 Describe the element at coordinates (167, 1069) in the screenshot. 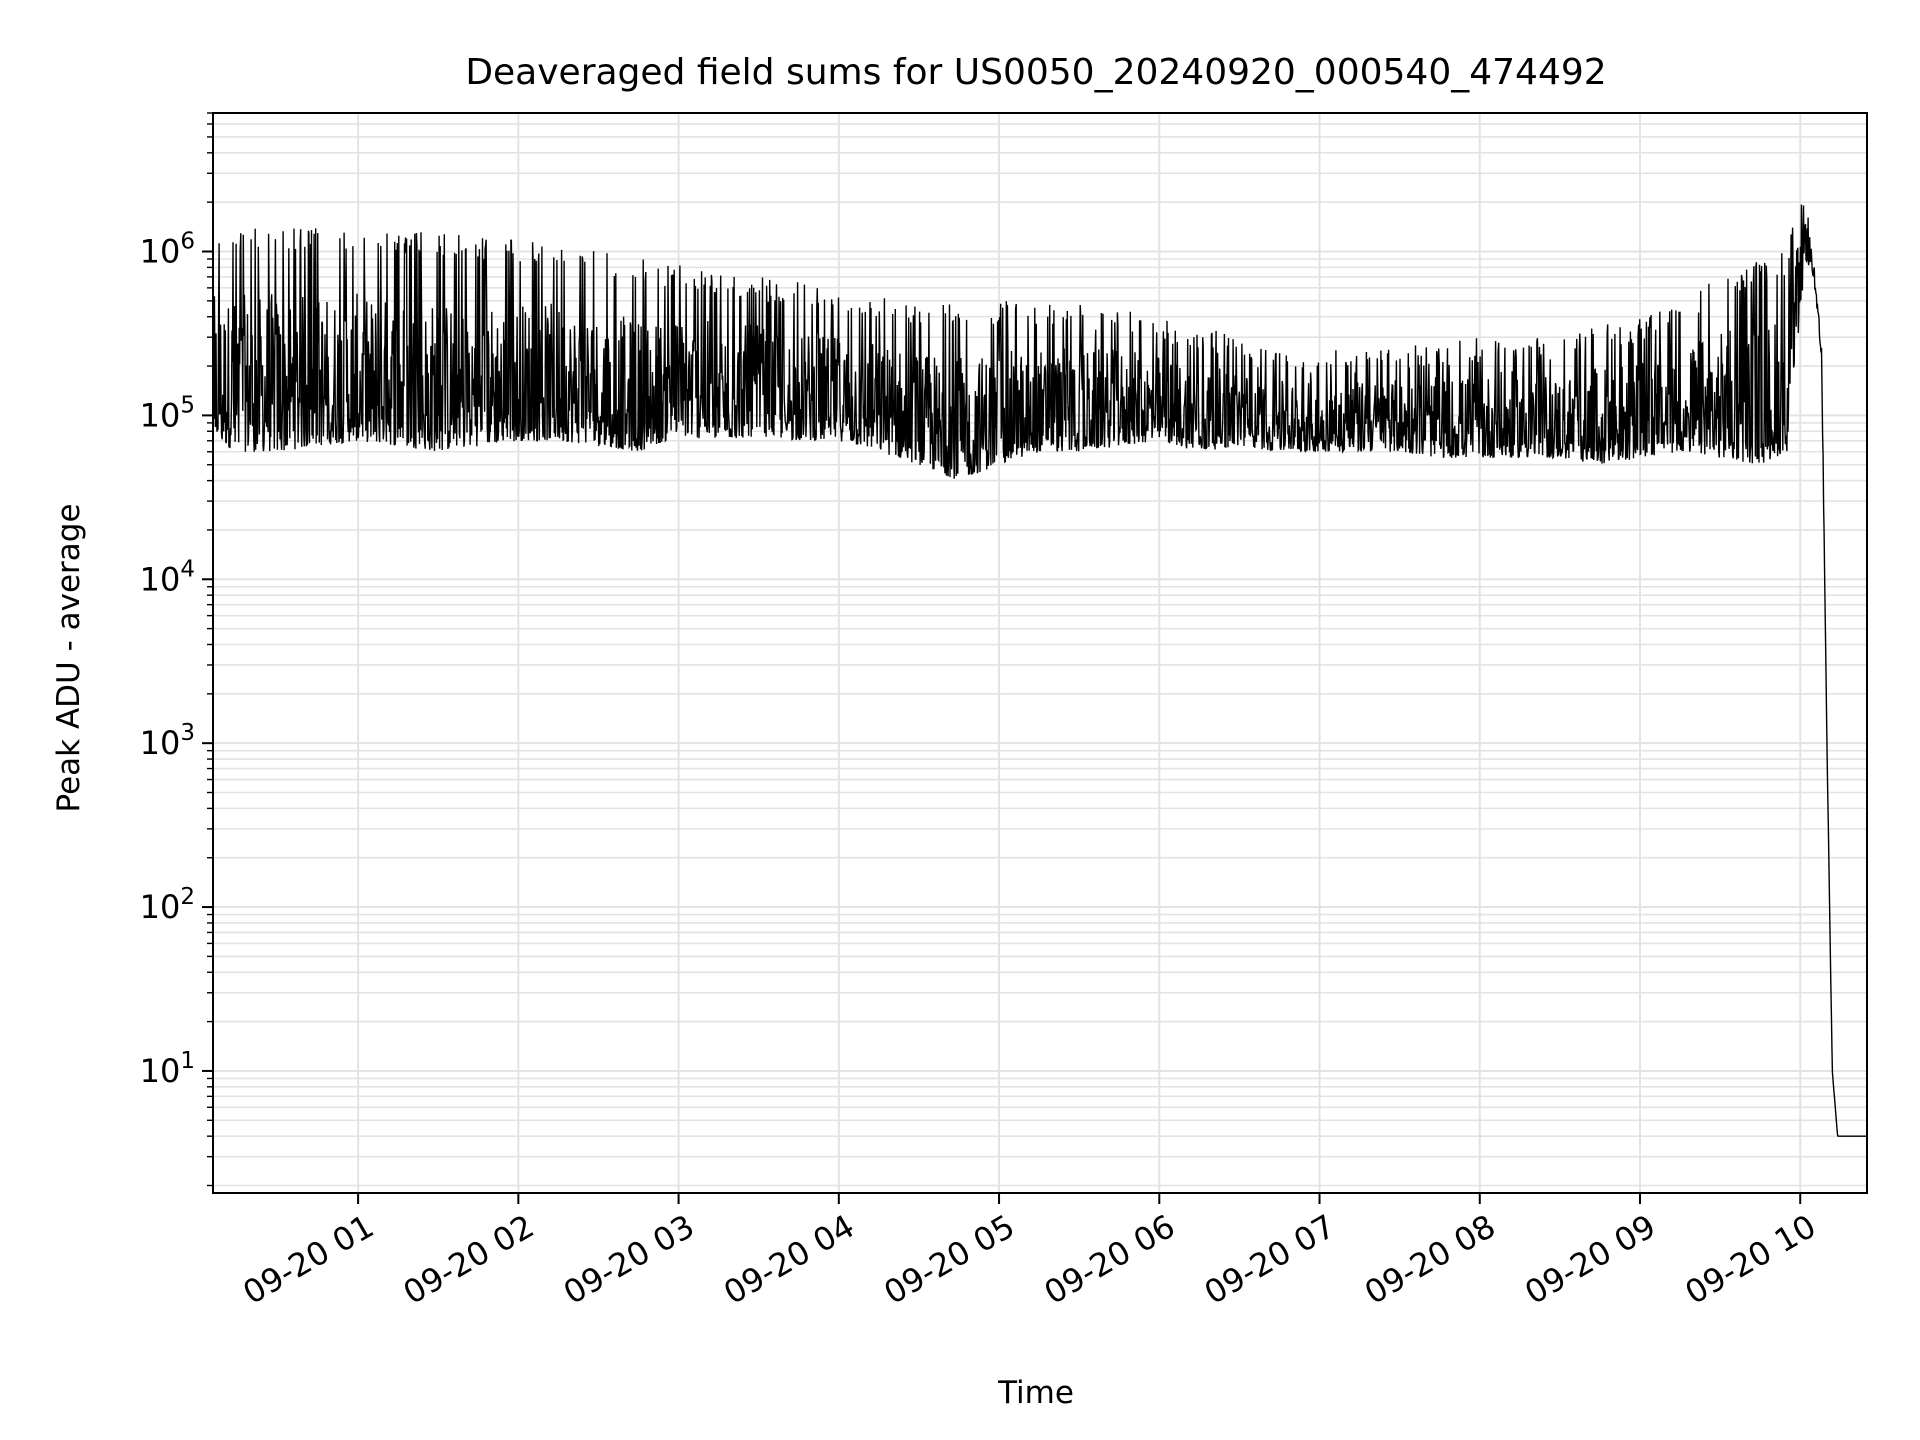

I see `y-tick-label: 10¹` at that location.